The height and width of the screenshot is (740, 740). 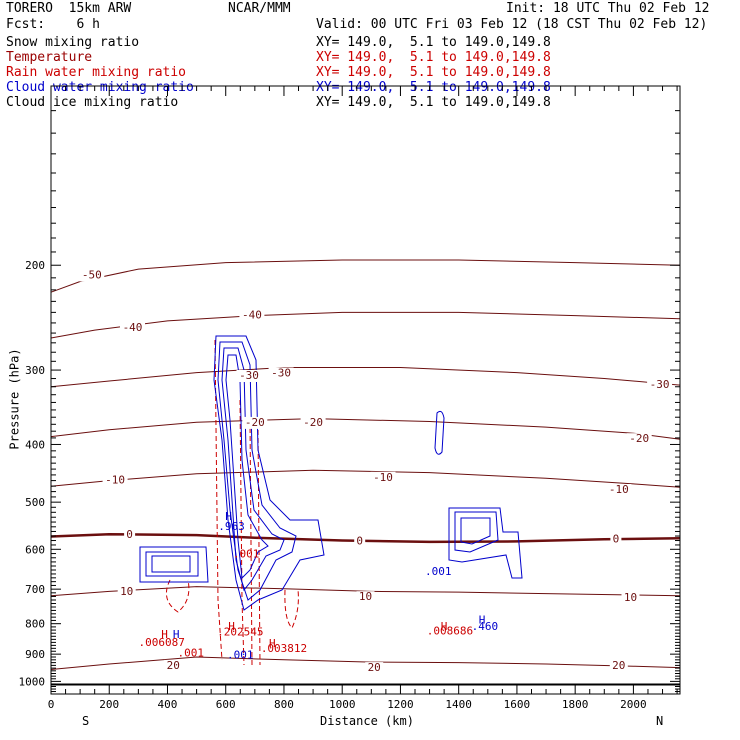 I want to click on cloud-label-0: H, so click(x=176, y=634).